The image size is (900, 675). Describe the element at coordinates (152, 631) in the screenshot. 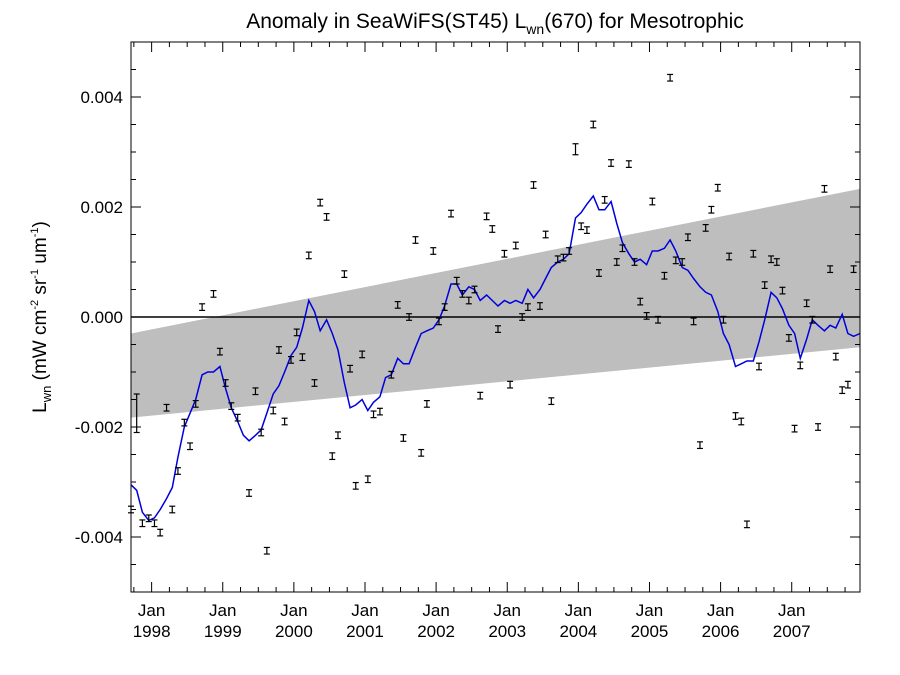

I see `x-tick-year: 1998` at that location.